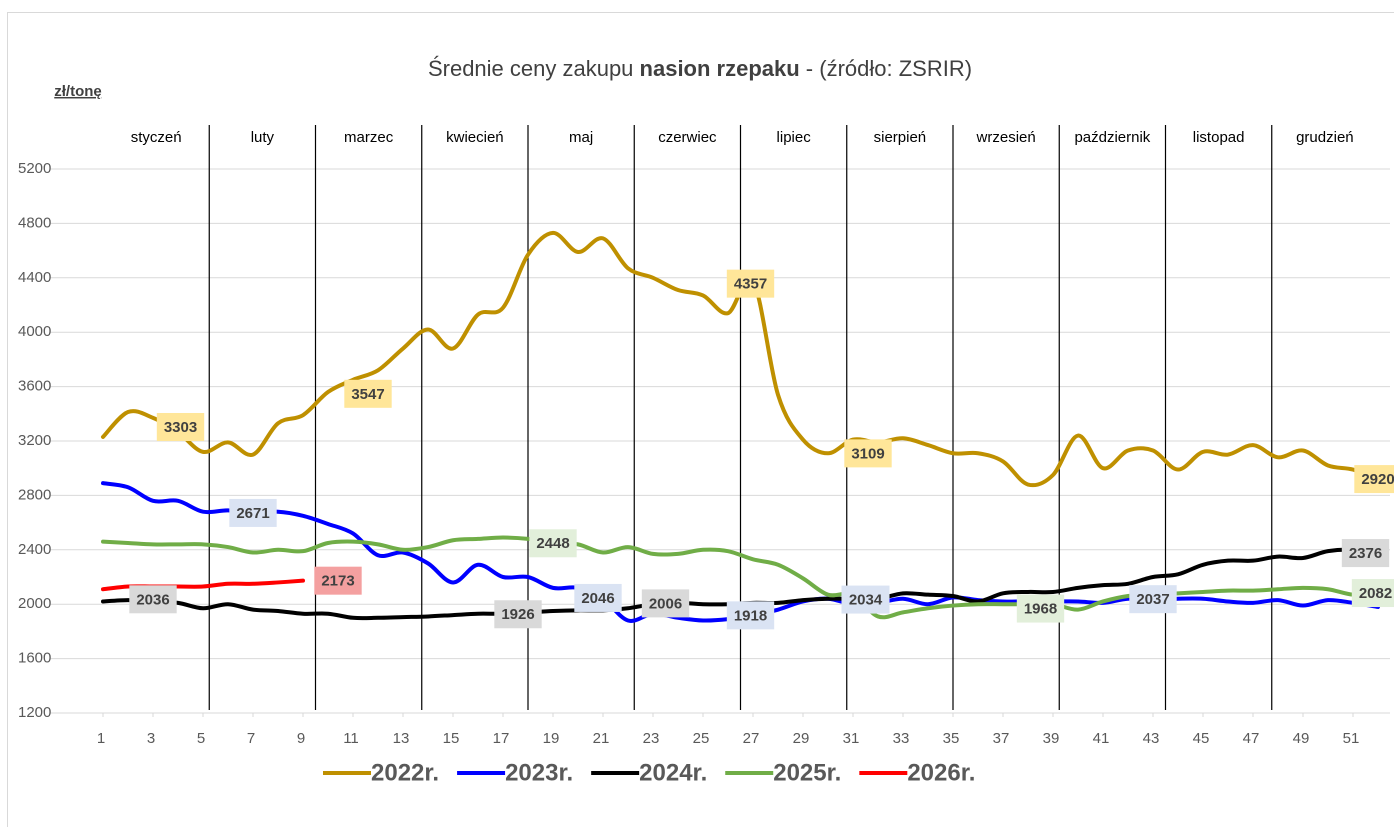 The image size is (1394, 827). Describe the element at coordinates (34, 168) in the screenshot. I see `y-tick-label: 5200` at that location.